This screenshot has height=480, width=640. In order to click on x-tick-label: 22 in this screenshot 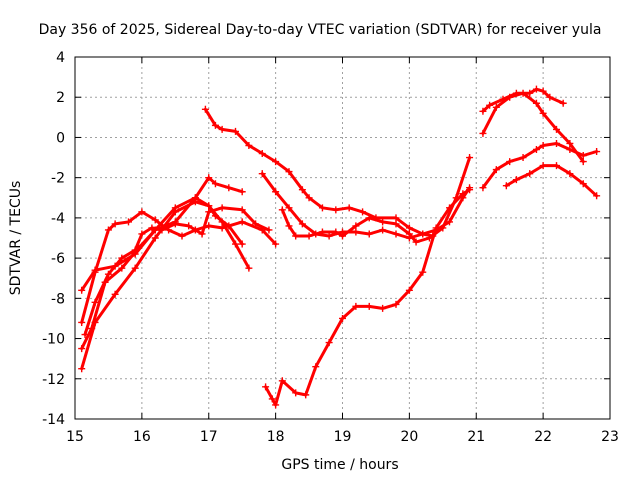, I will do `click(543, 437)`.